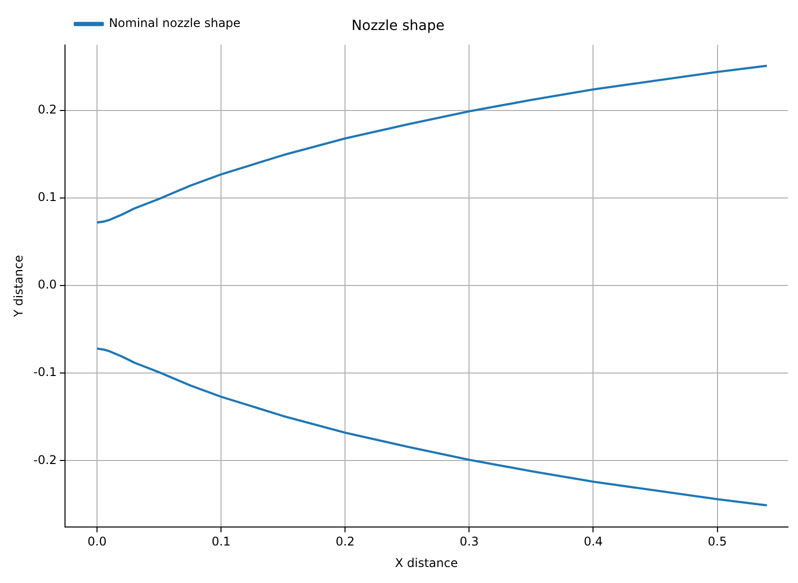  I want to click on y-tick-label: 0.0, so click(47, 285).